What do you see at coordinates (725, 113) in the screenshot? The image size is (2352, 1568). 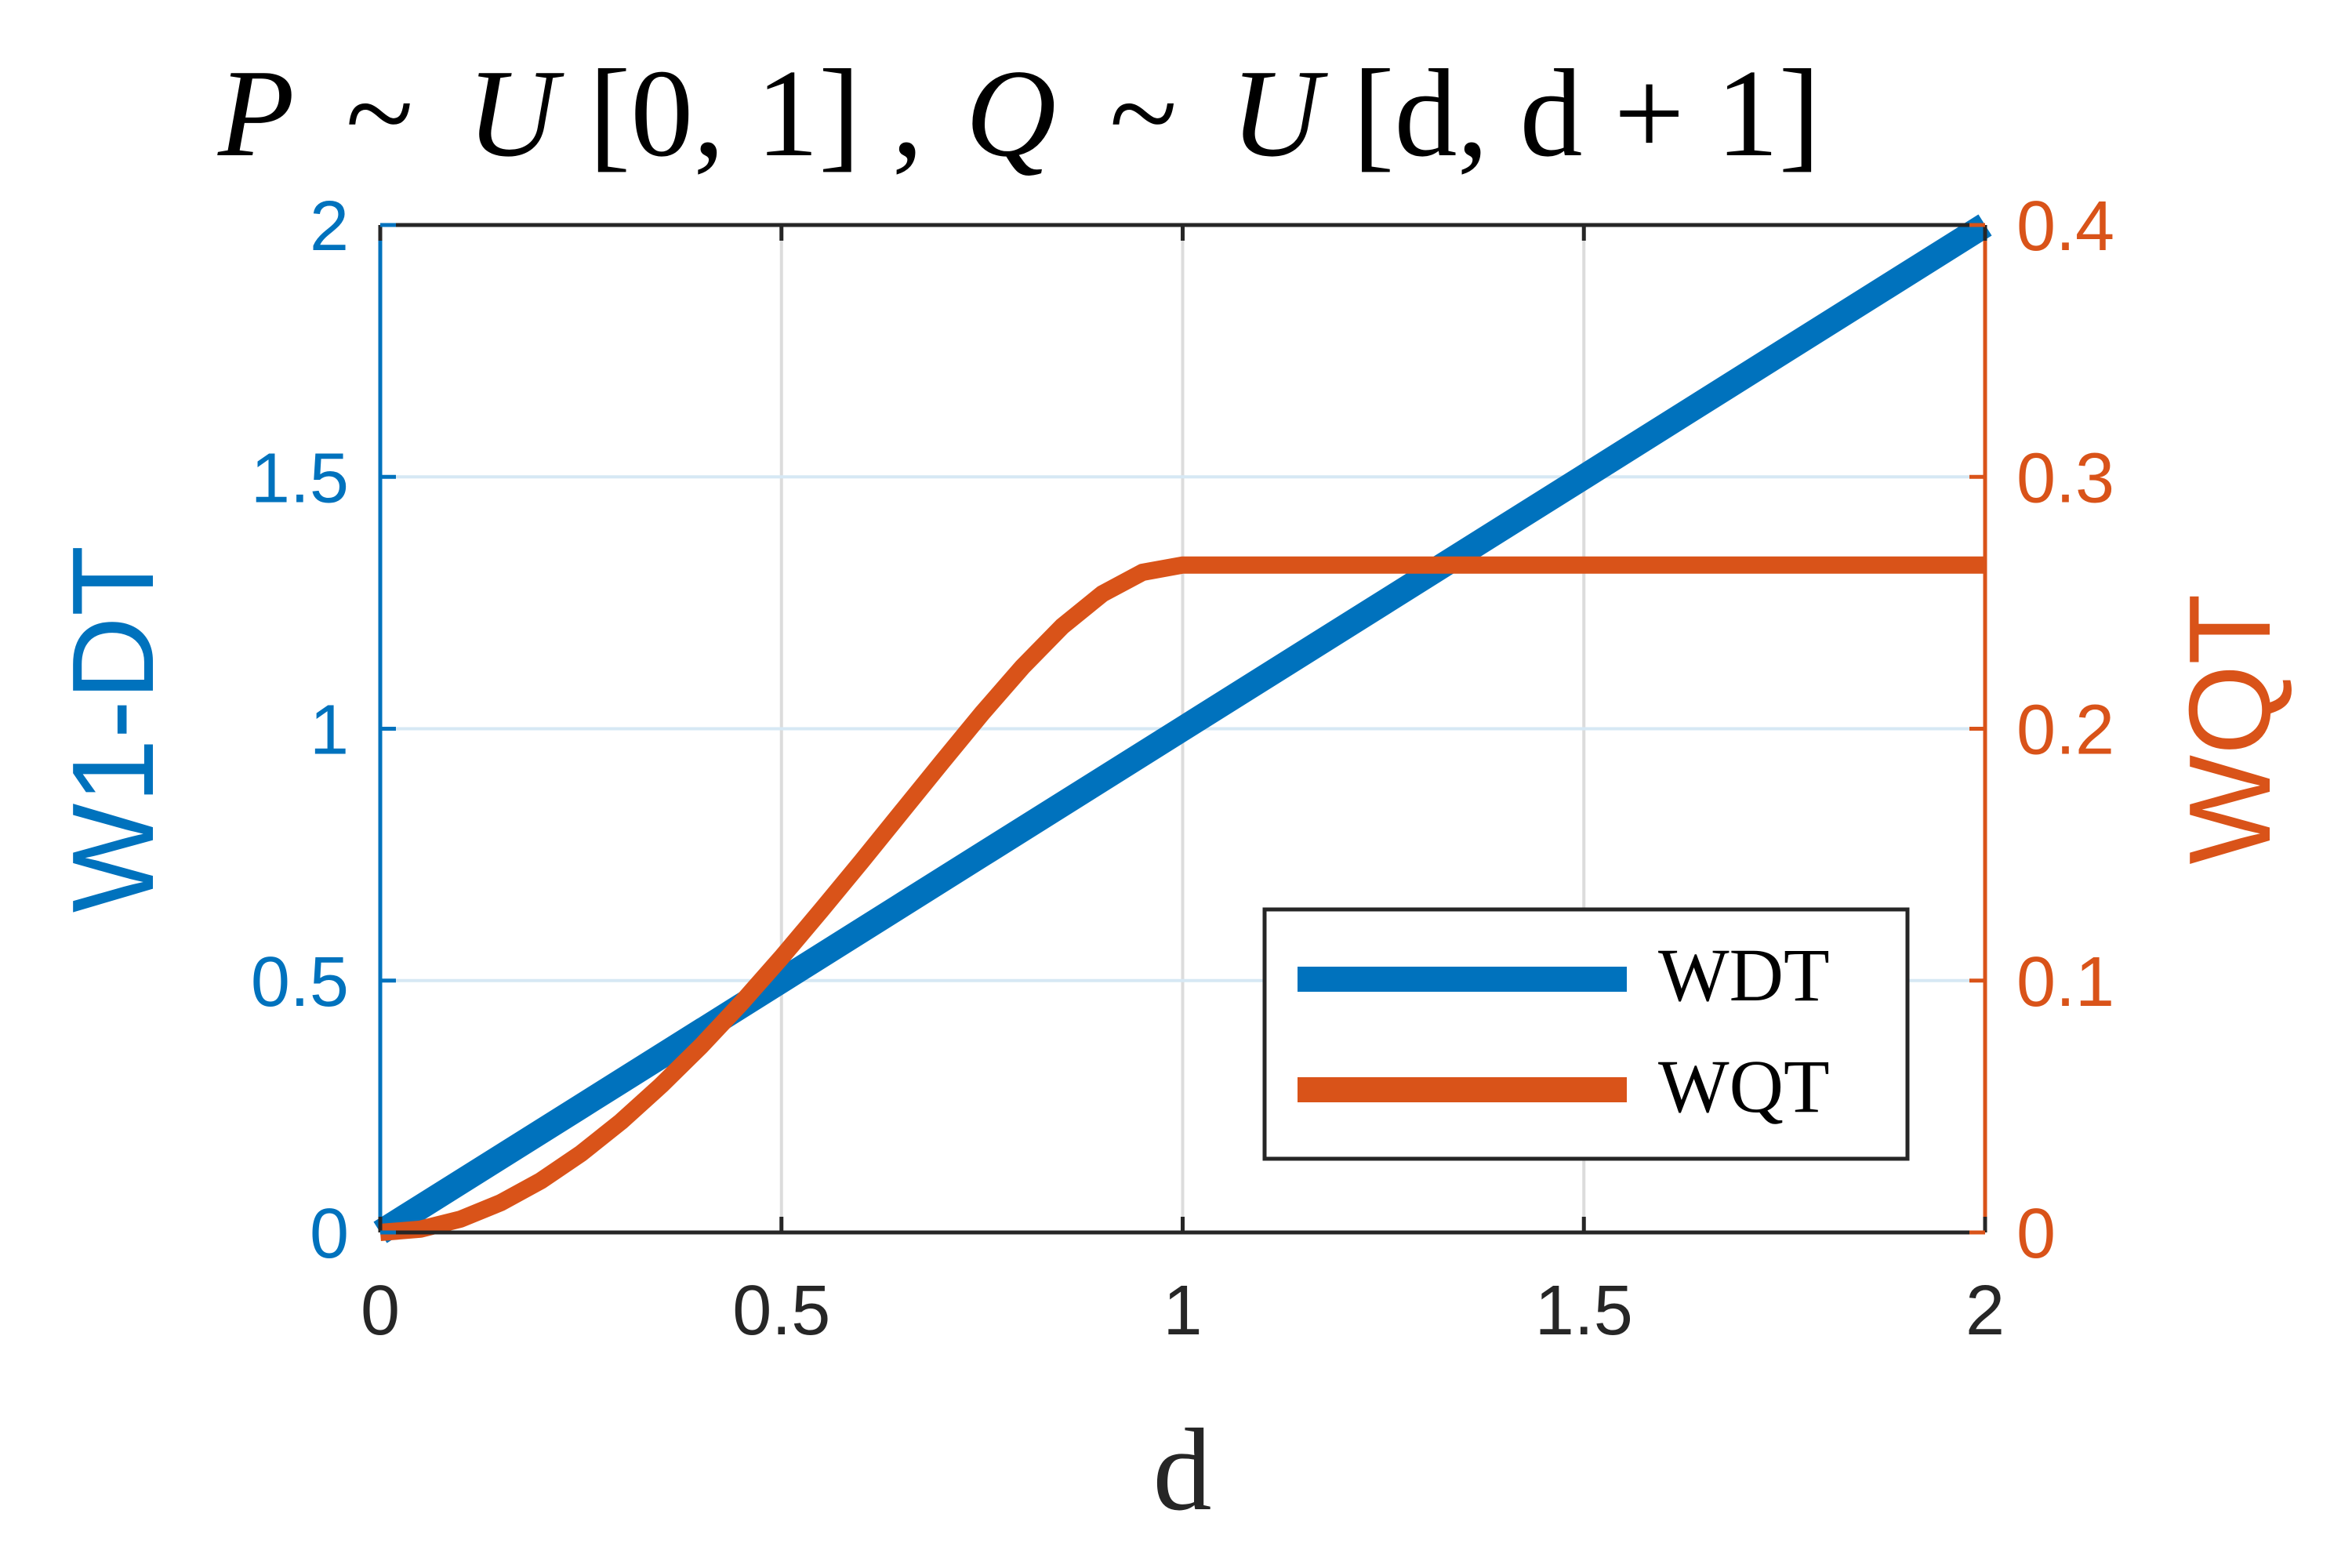 I see `title-range-1: [0, 1]` at bounding box center [725, 113].